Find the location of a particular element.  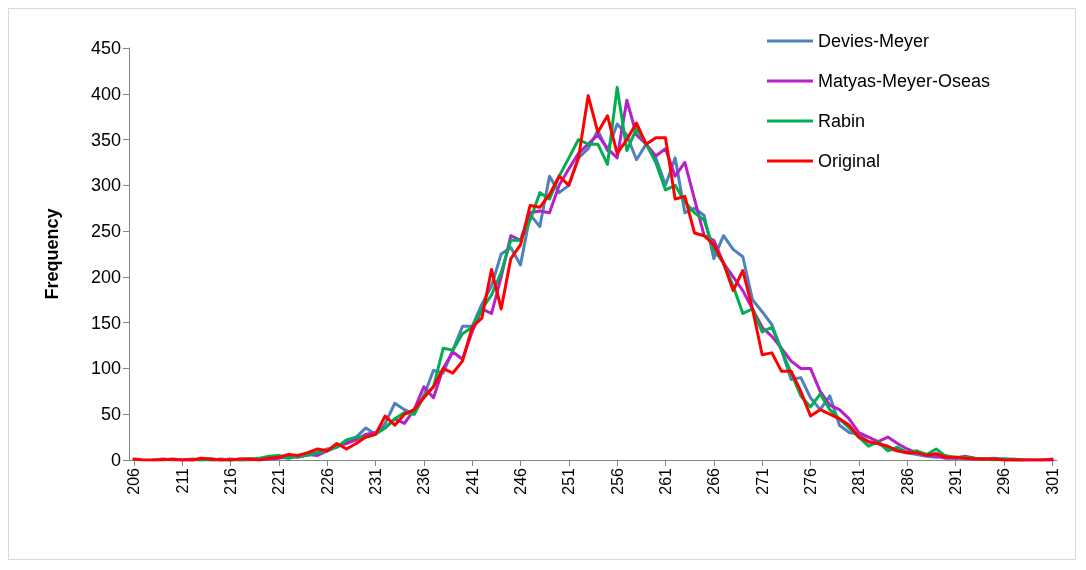

y-tick-label: 400 is located at coordinates (105, 93).